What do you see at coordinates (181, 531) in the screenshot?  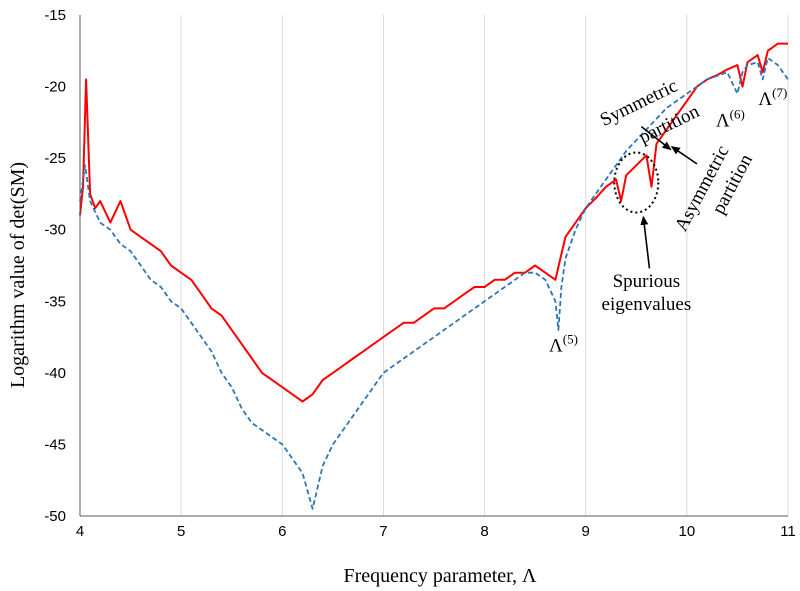 I see `x-tick-label: 5` at bounding box center [181, 531].